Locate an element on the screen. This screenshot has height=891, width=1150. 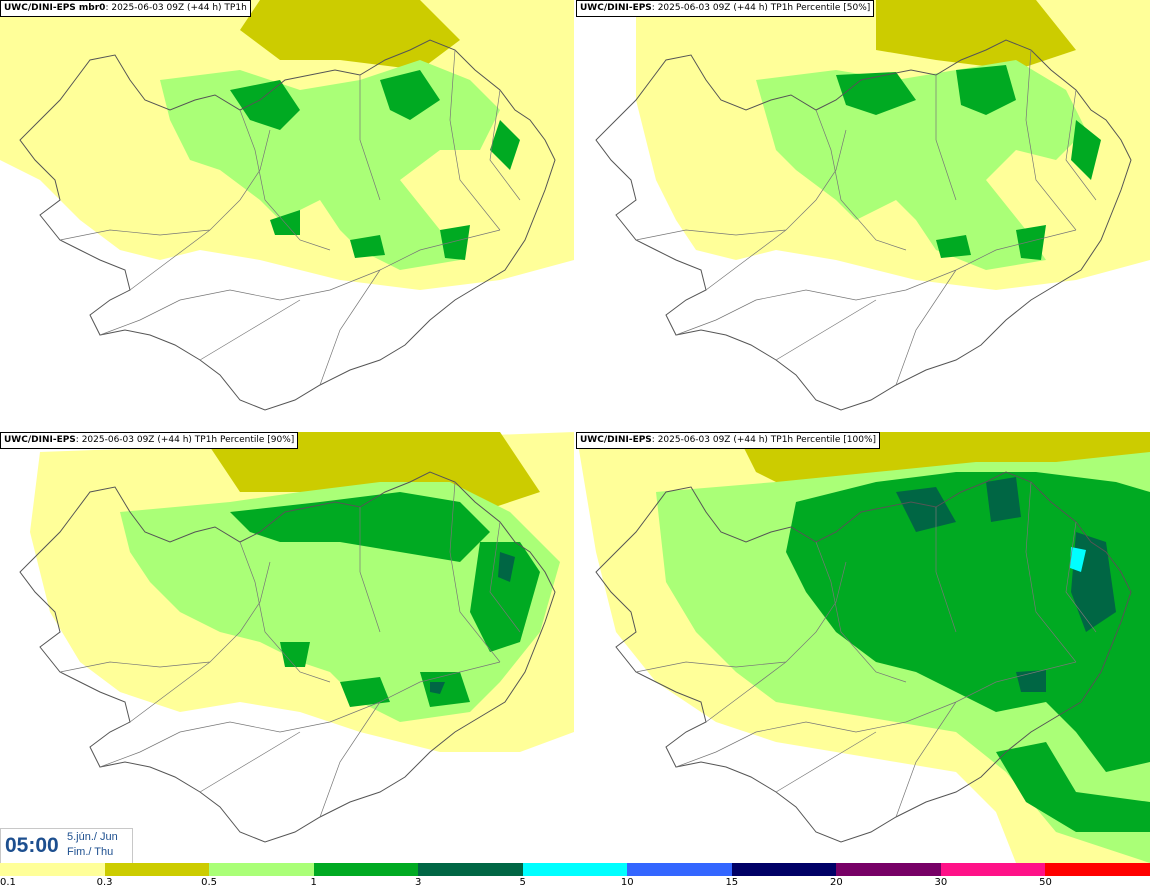
legend-tick-label: 0.1 is located at coordinates (8, 882).